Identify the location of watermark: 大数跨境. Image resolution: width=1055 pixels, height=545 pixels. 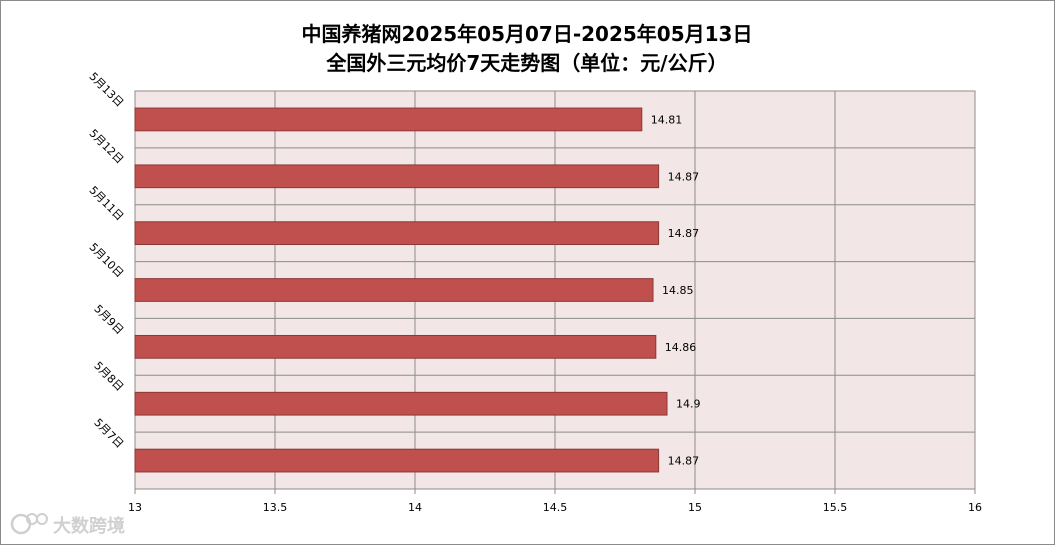
(67, 525).